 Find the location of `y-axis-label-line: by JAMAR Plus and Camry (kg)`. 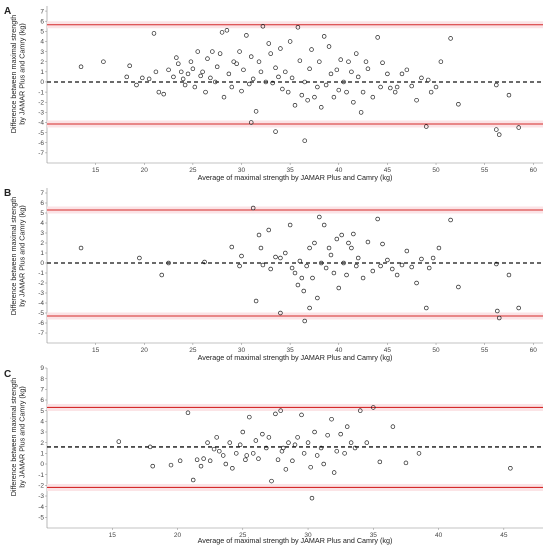

y-axis-label-line: by JAMAR Plus and Camry (kg) is located at coordinates (22, 73).